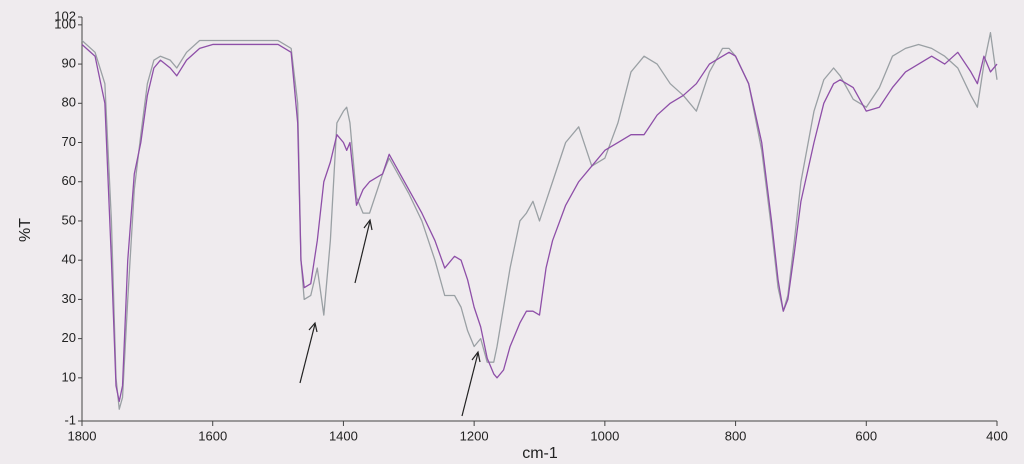 This screenshot has width=1024, height=464. I want to click on x-tick-label: 600, so click(866, 435).